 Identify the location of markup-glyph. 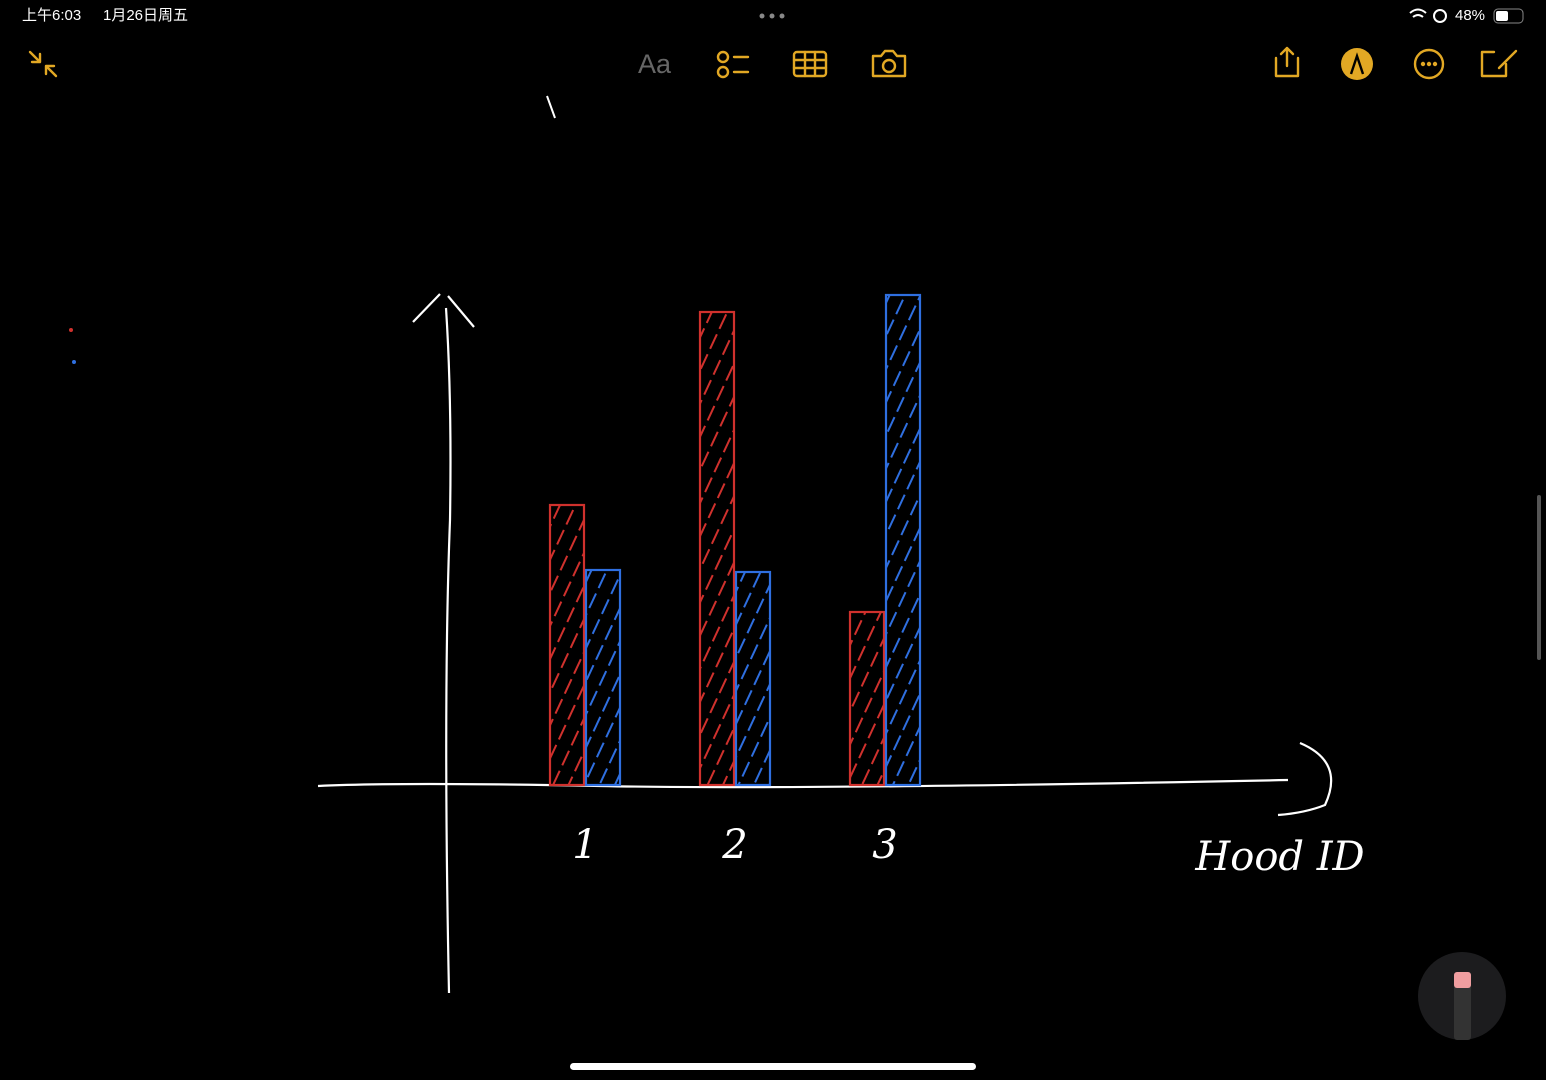
(1357, 63).